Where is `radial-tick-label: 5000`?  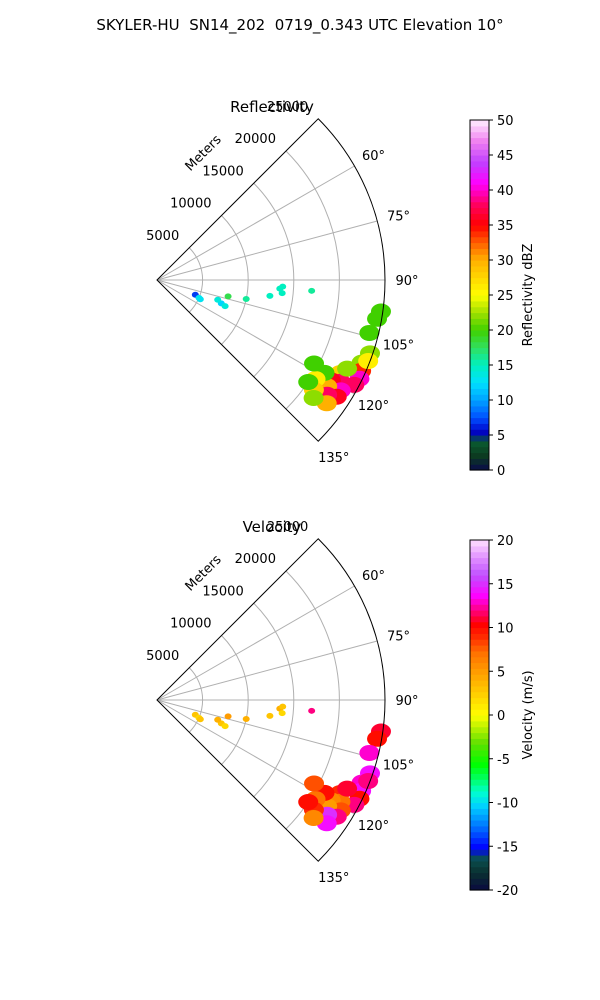
radial-tick-label: 5000 is located at coordinates (162, 656).